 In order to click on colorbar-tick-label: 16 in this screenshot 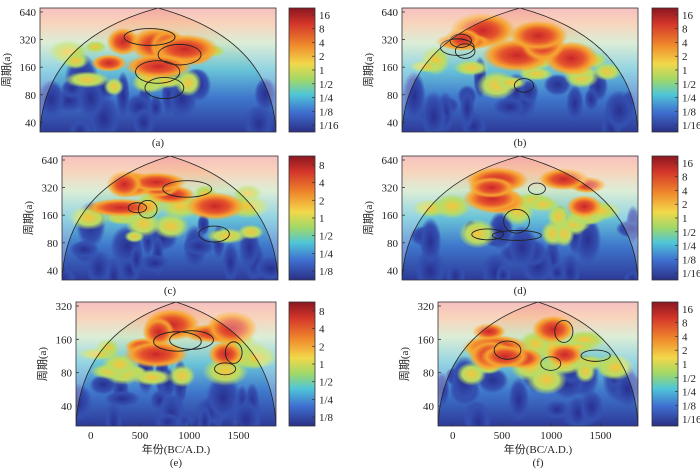, I will do `click(688, 16)`.